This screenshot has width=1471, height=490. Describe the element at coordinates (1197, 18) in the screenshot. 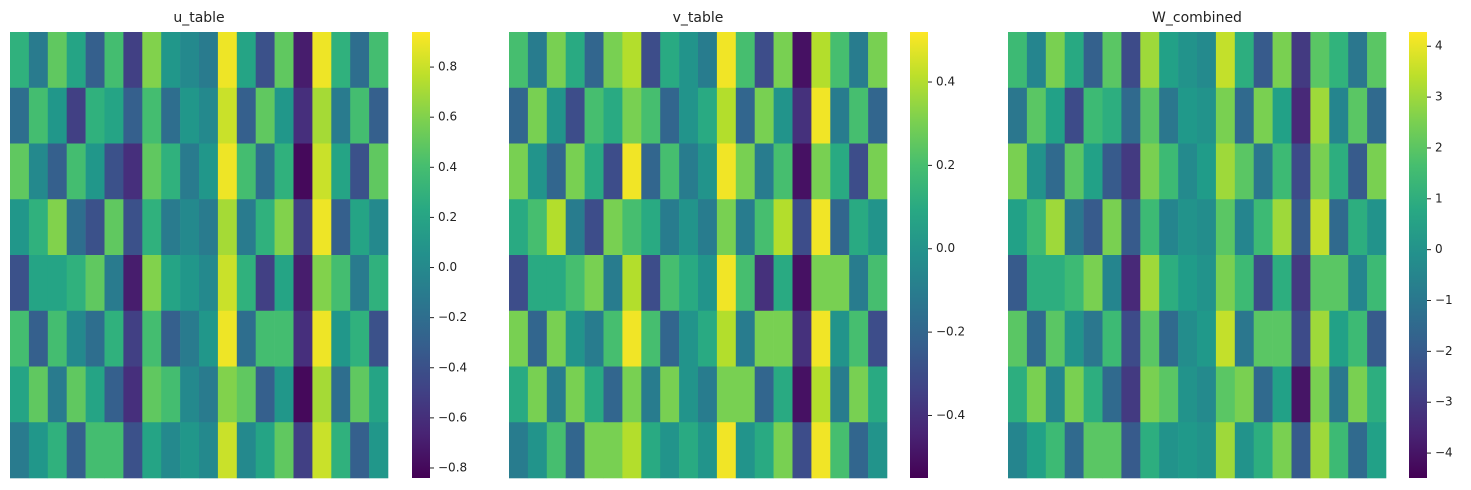

I see `chart-title: W_combined` at that location.